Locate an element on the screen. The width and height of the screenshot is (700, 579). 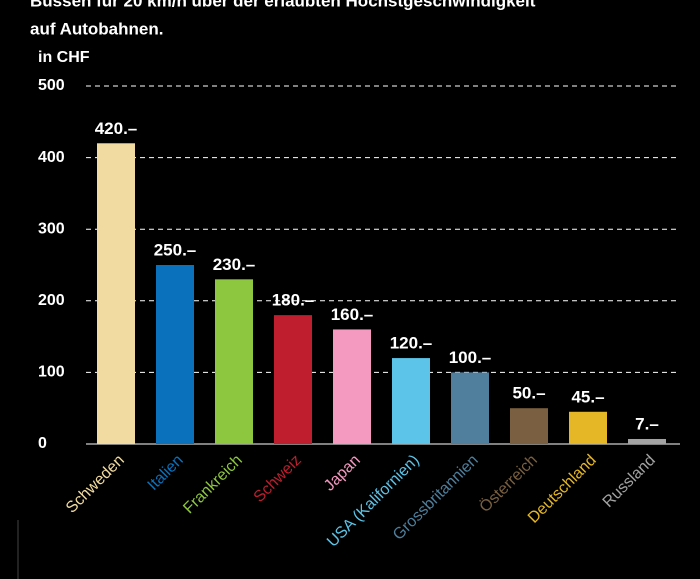
y-tick-label: 200 is located at coordinates (51, 300).